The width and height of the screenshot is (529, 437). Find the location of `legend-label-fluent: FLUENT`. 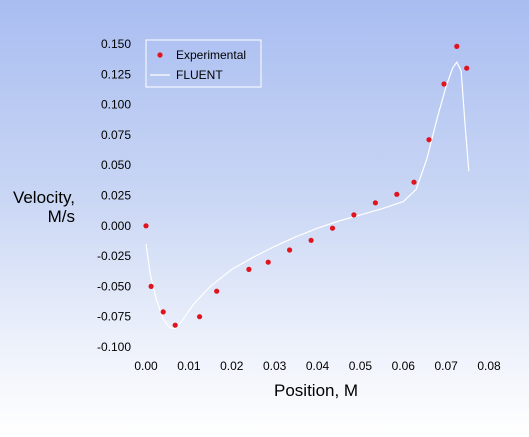

legend-label-fluent: FLUENT is located at coordinates (199, 75).